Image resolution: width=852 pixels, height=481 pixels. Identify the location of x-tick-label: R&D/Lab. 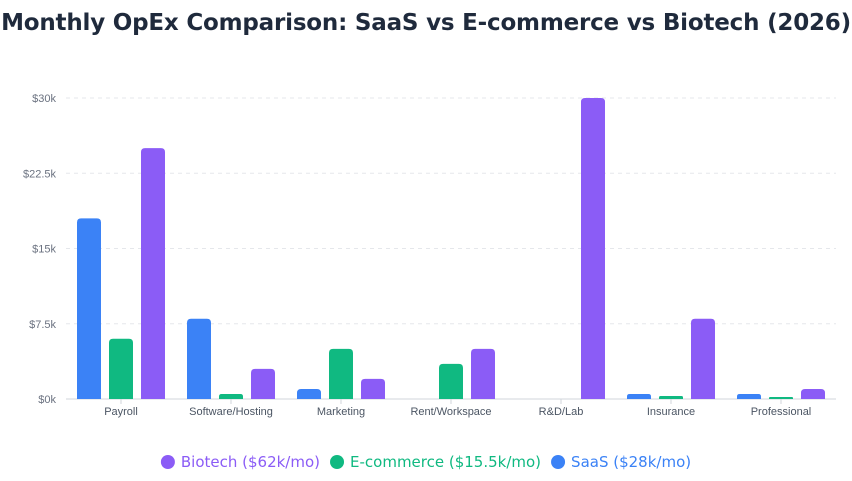
(561, 412).